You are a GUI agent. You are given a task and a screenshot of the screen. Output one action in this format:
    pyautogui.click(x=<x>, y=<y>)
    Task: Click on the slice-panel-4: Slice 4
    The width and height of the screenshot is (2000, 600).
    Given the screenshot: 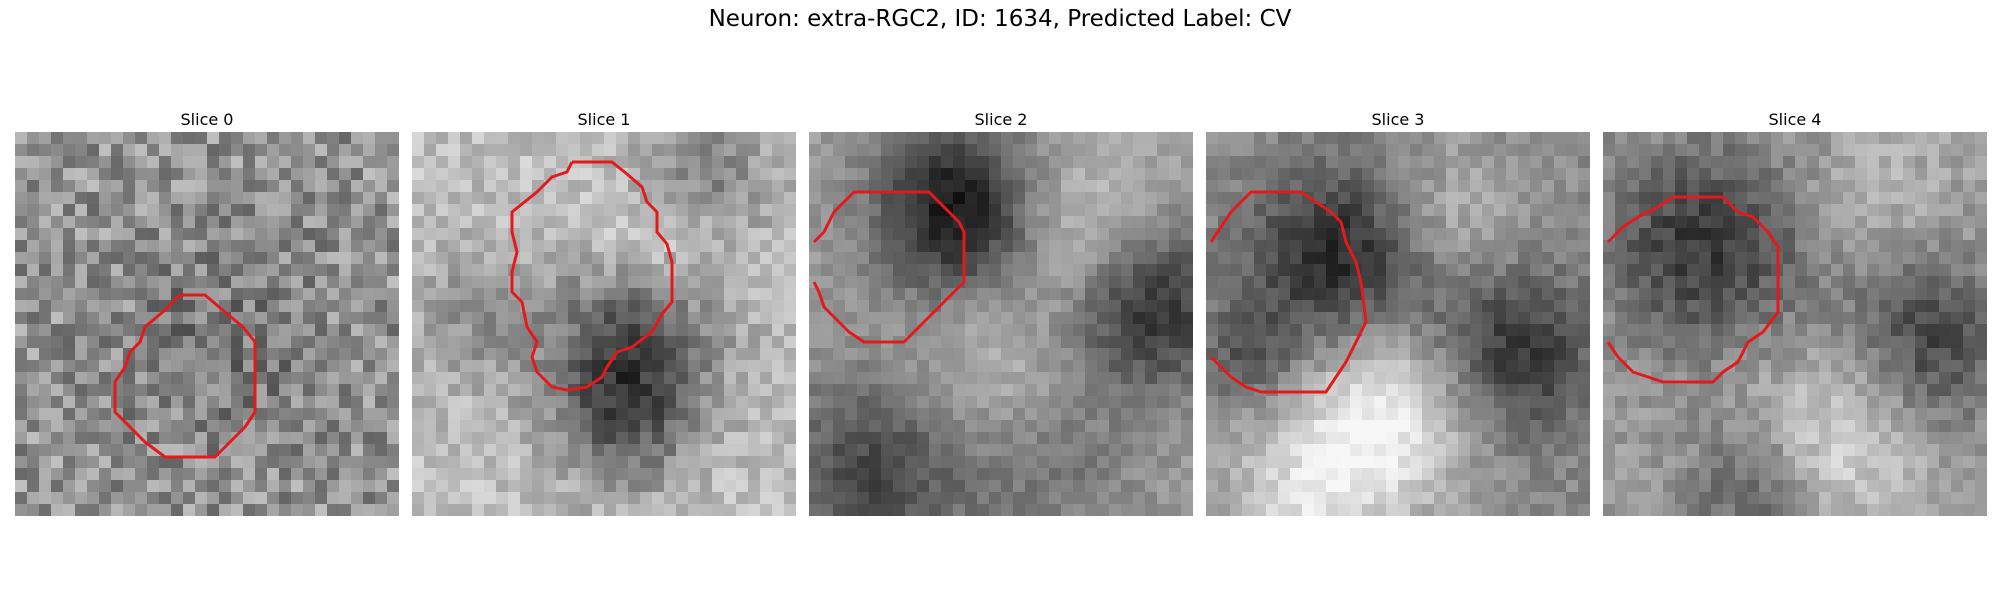 What is the action you would take?
    pyautogui.click(x=1795, y=312)
    